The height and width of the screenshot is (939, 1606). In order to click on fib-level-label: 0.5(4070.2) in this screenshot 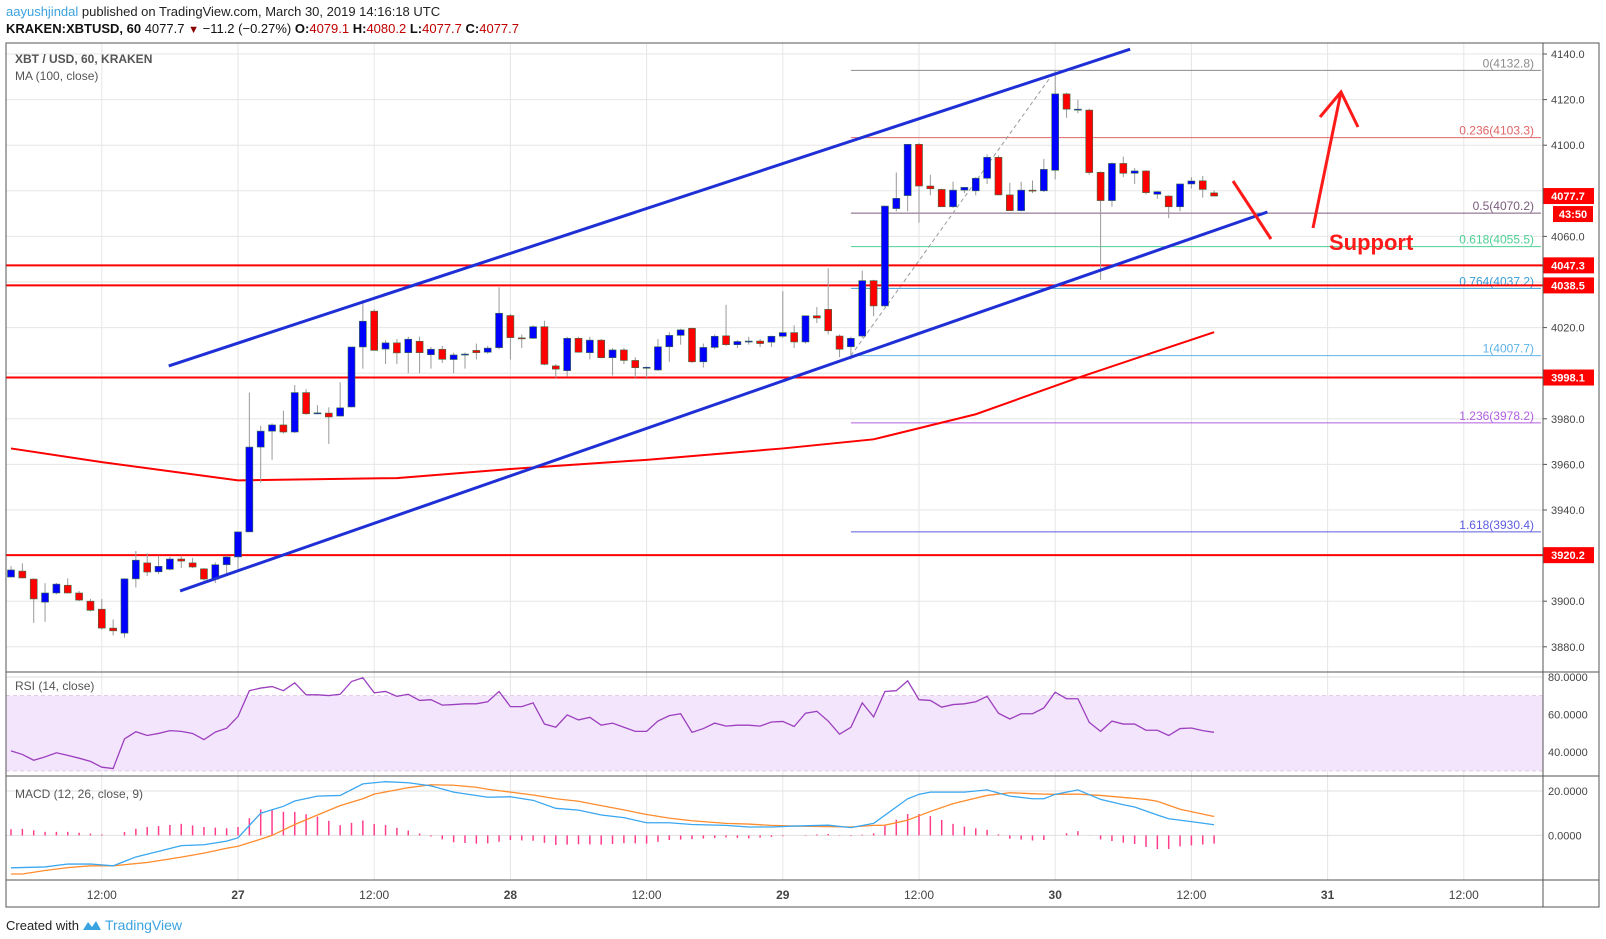, I will do `click(1503, 206)`.